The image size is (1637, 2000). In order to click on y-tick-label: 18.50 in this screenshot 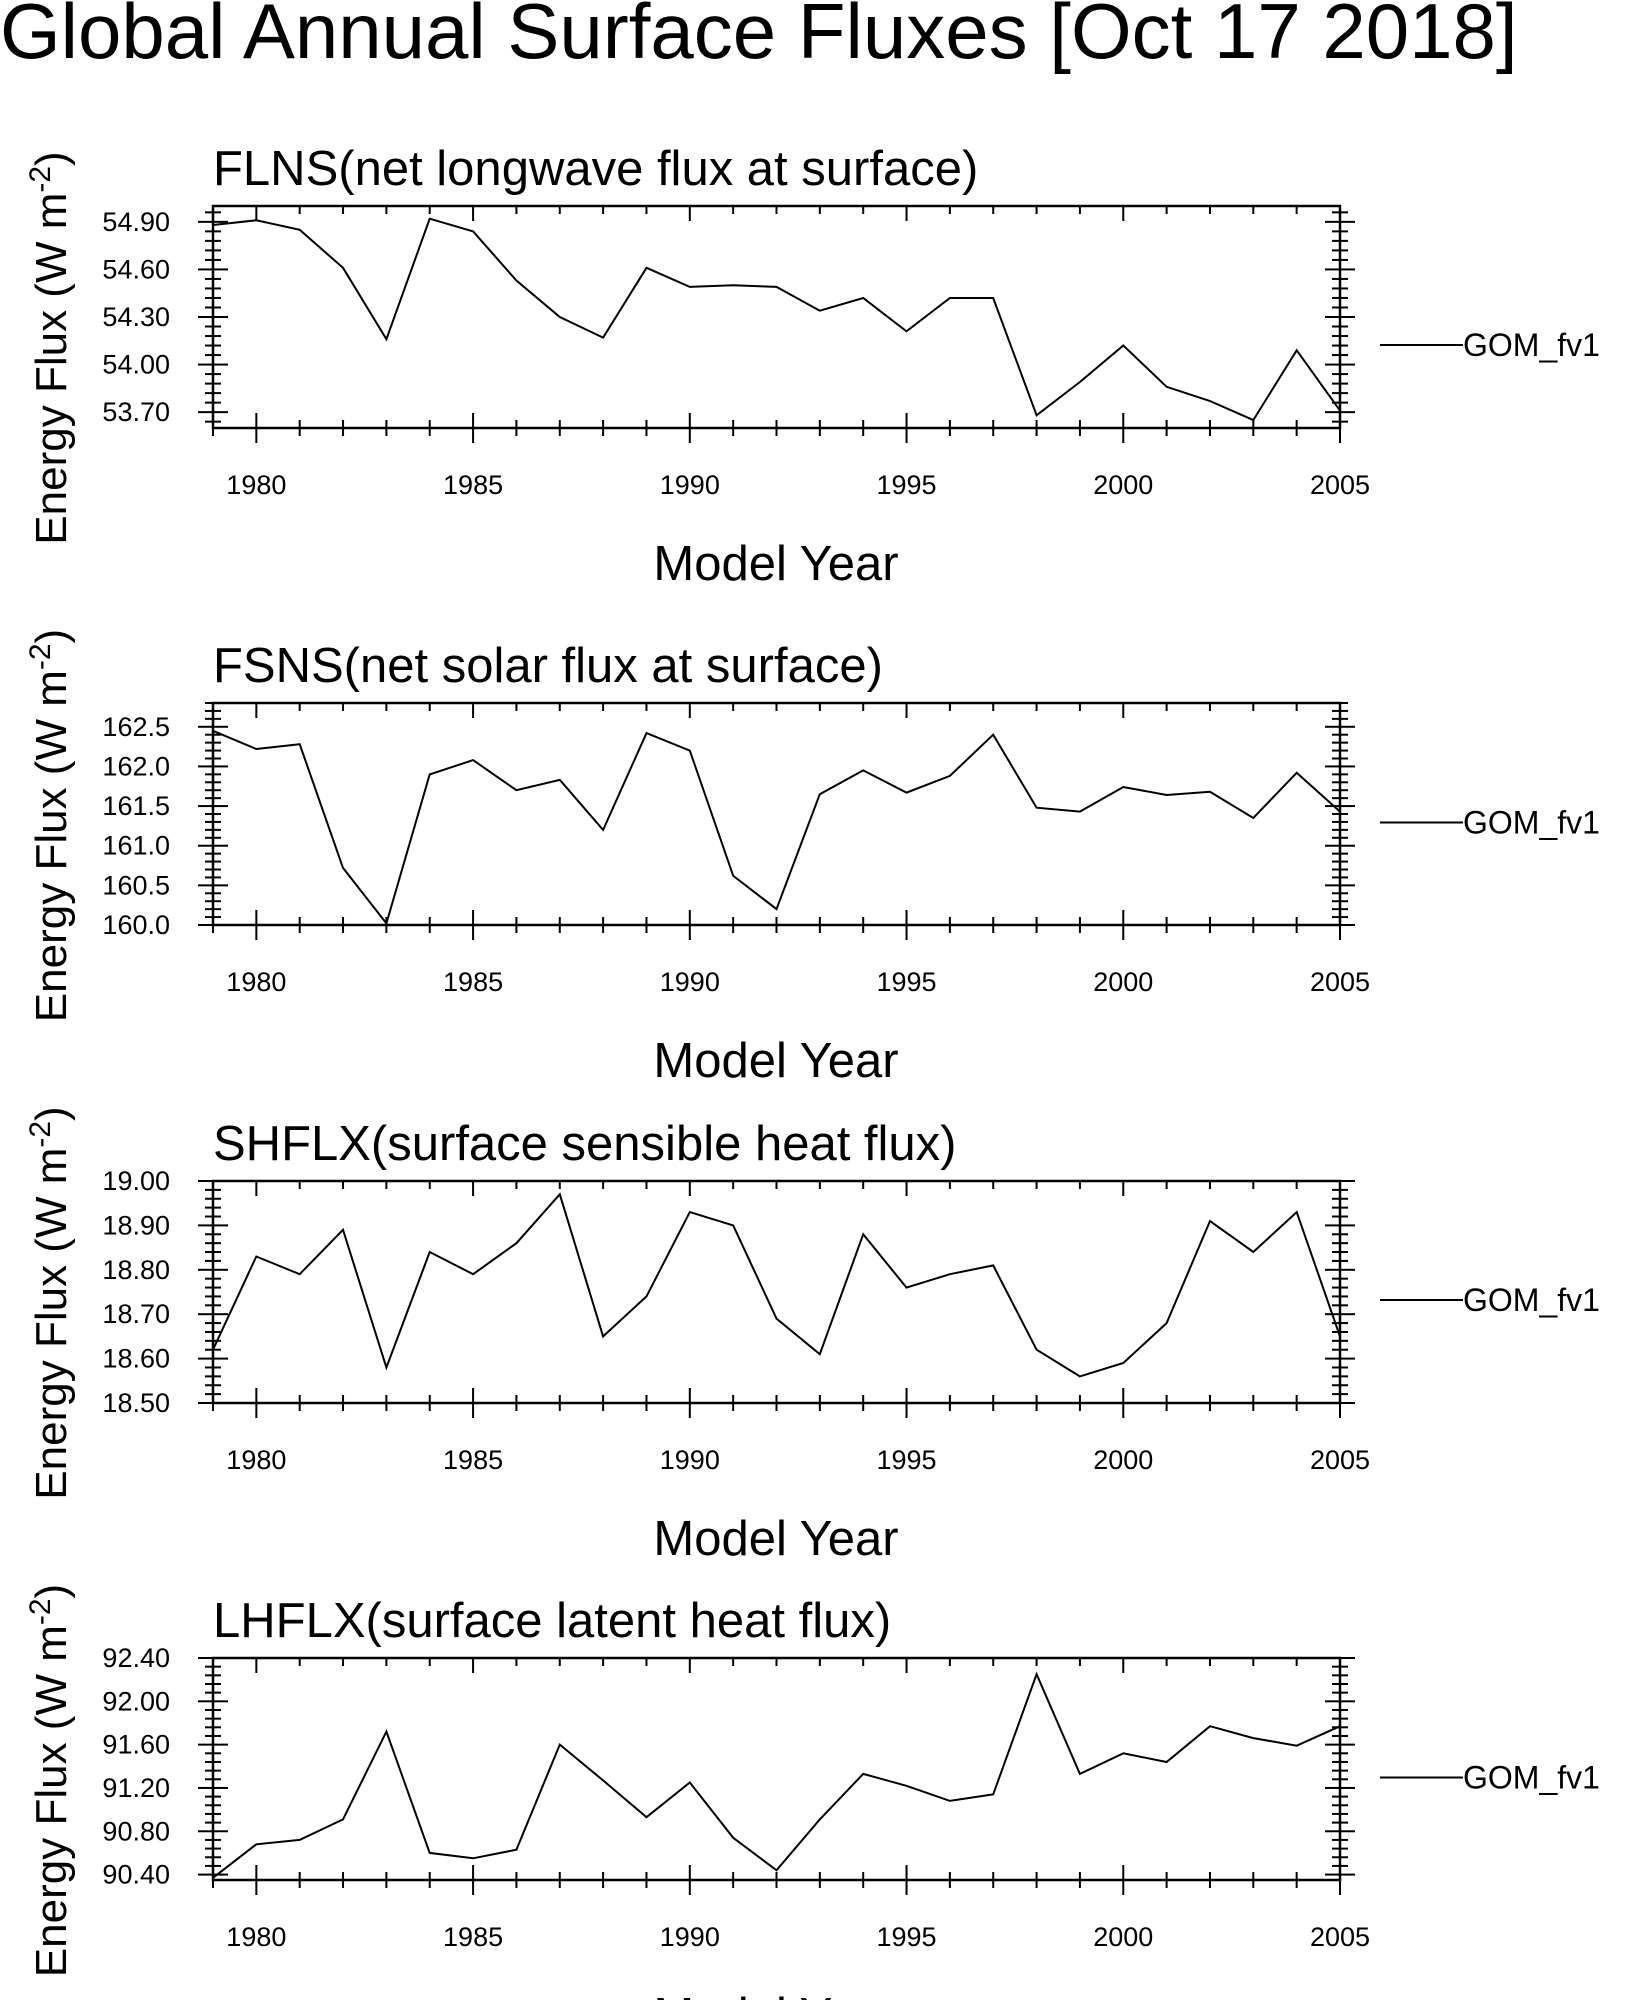, I will do `click(136, 1403)`.